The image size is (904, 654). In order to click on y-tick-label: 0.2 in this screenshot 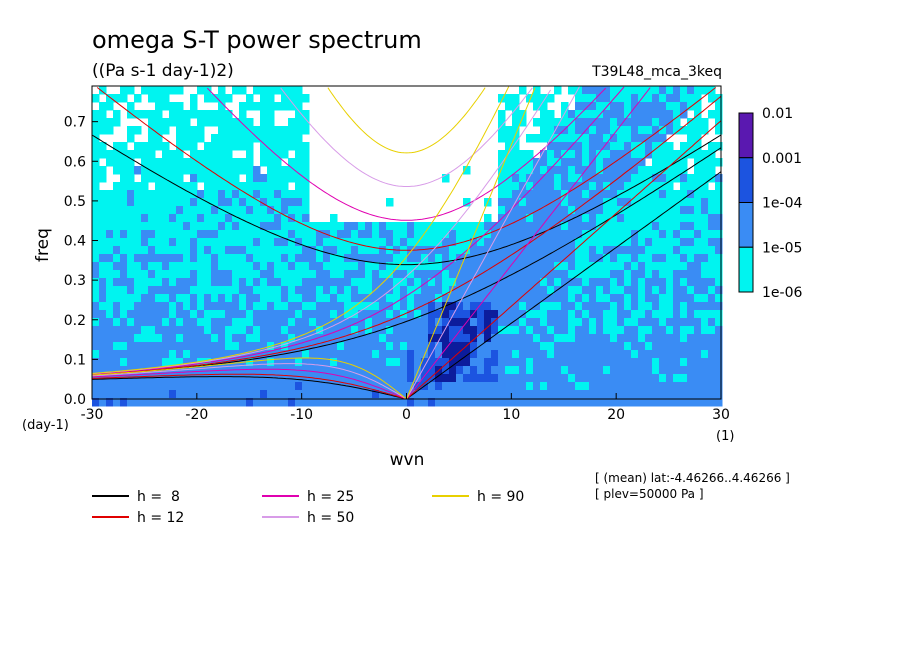, I will do `click(75, 321)`.